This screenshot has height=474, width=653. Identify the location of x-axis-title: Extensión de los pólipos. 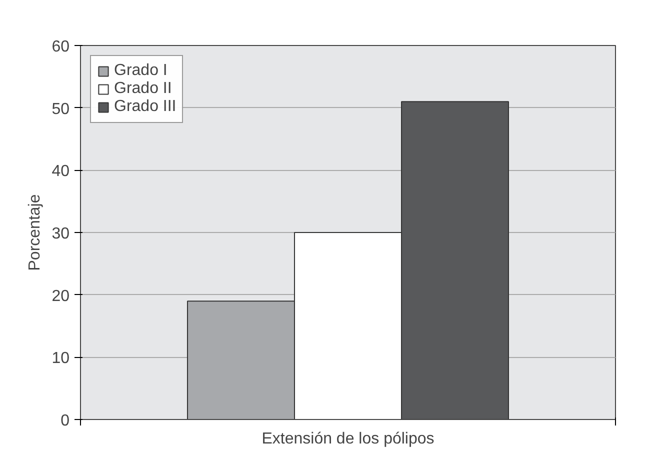
(348, 439).